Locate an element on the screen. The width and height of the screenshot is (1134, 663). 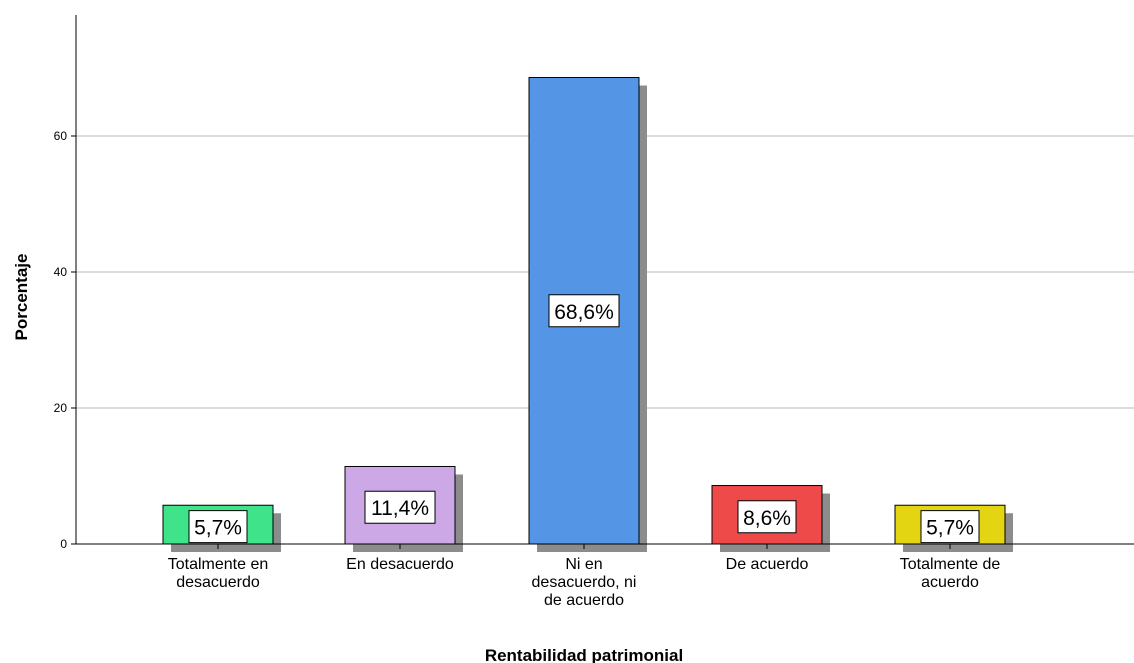
y-tick-label: 20 is located at coordinates (61, 408).